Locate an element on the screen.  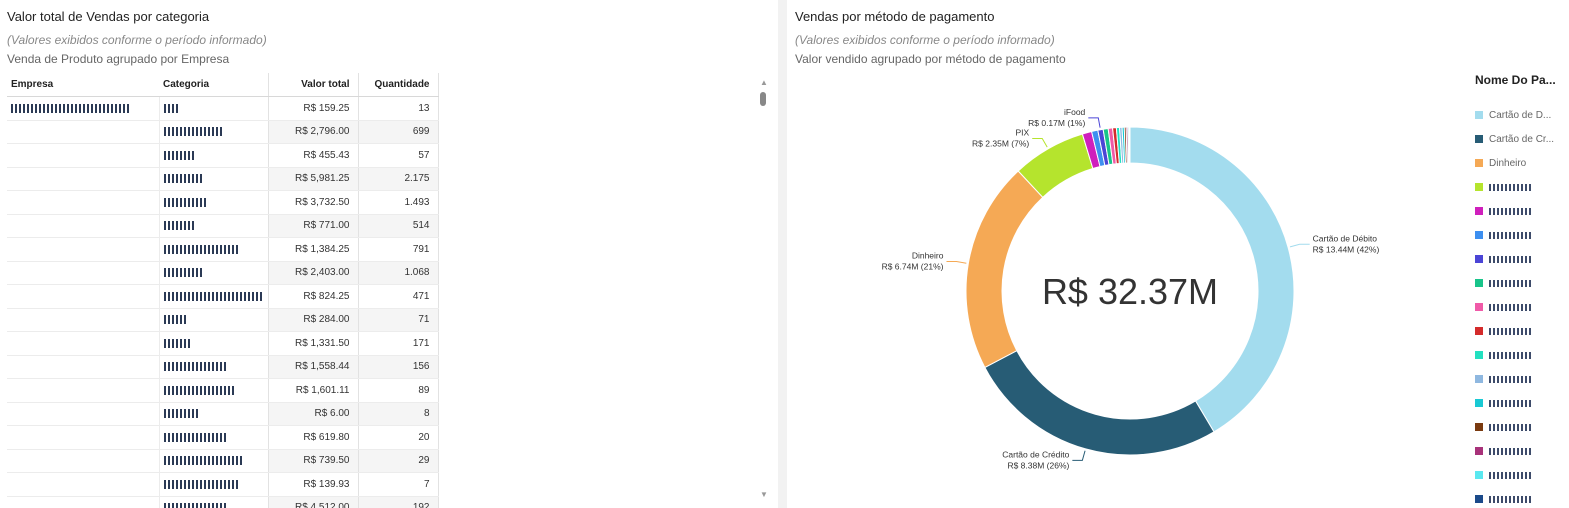
table-row: R$ 2,403.00 1.068 is located at coordinates (223, 273).